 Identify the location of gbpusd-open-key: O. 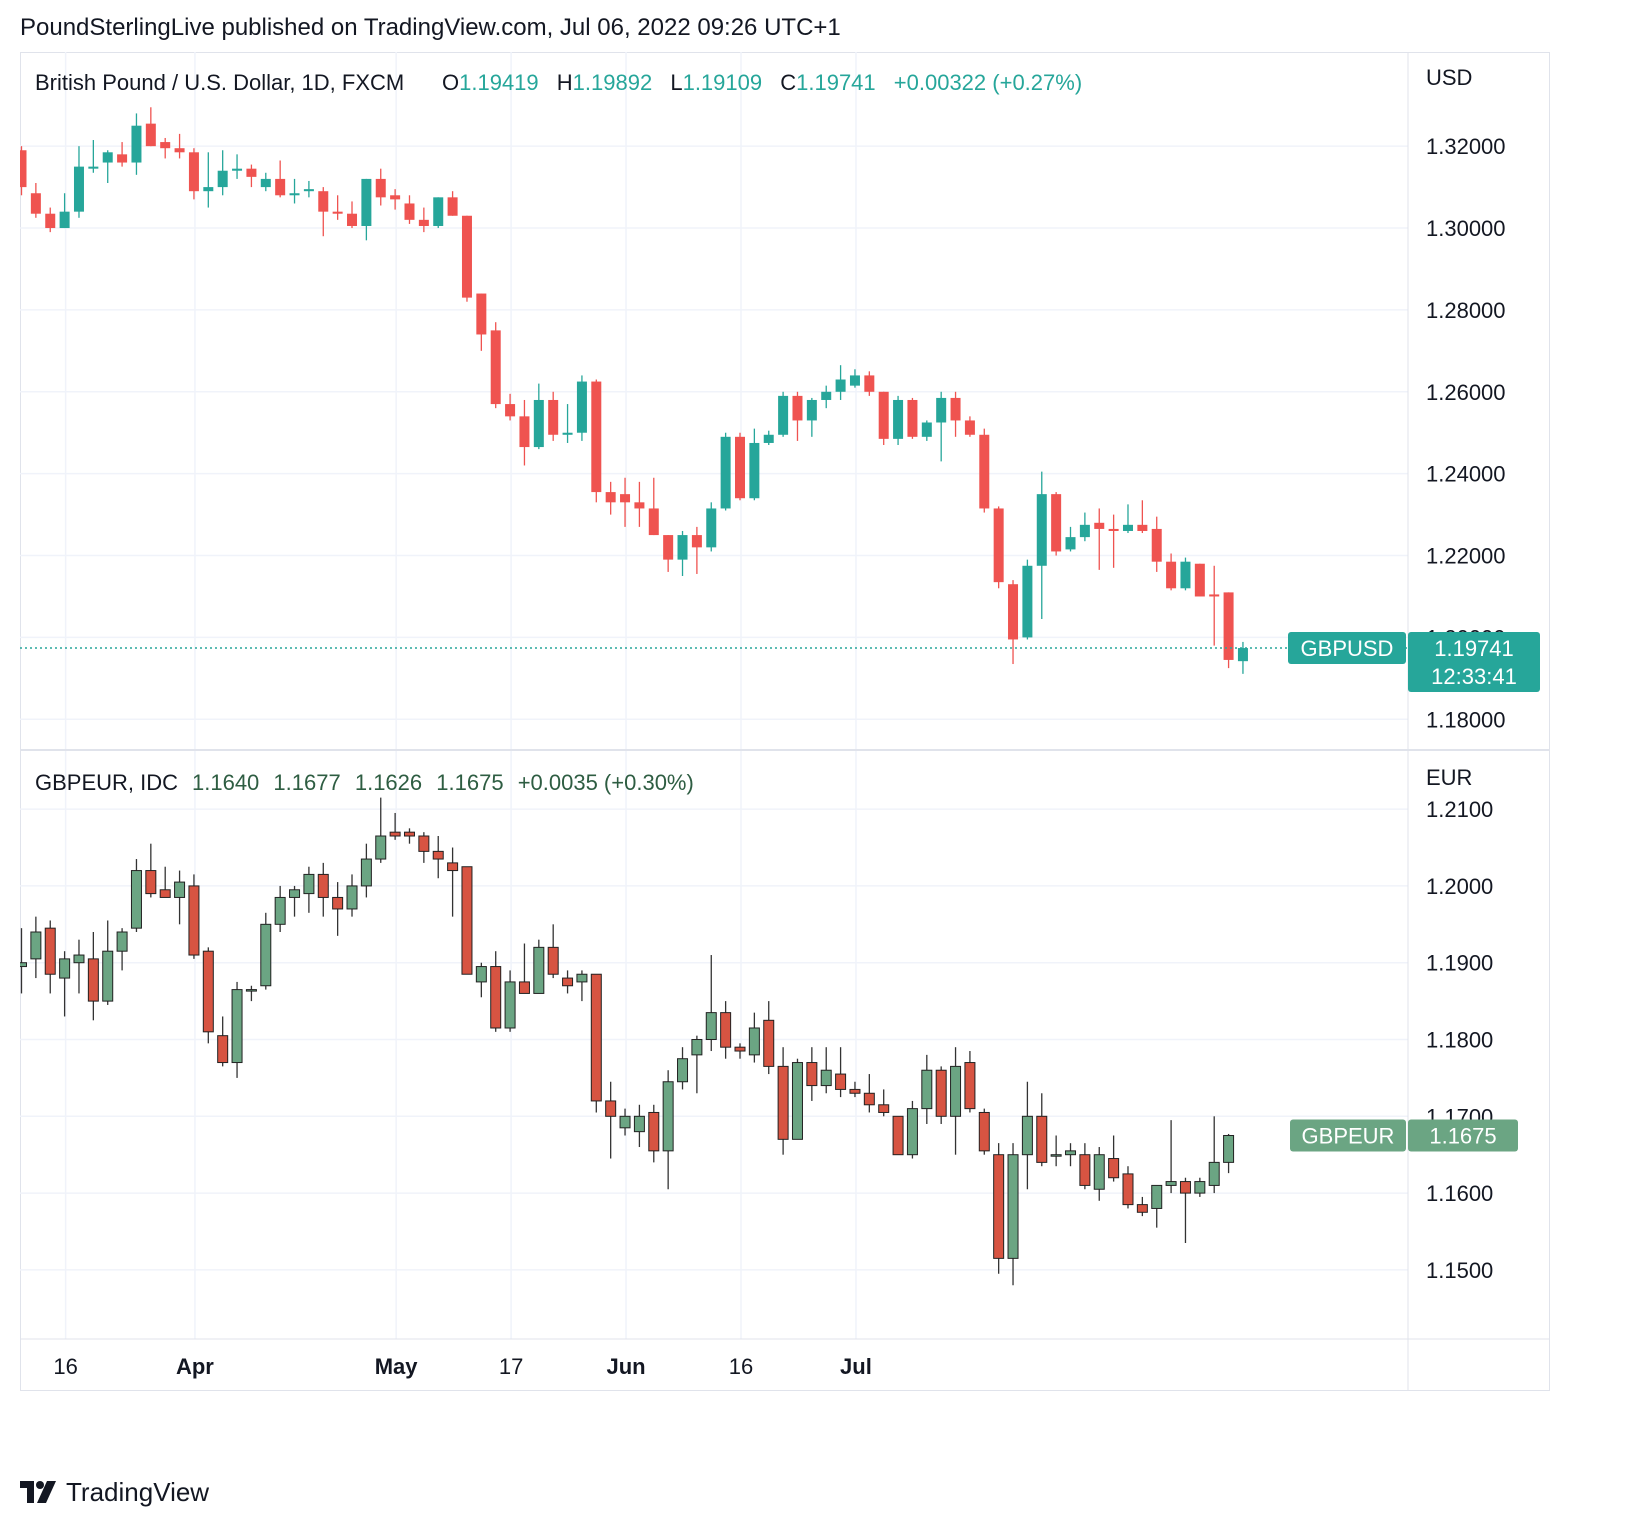
(450, 82).